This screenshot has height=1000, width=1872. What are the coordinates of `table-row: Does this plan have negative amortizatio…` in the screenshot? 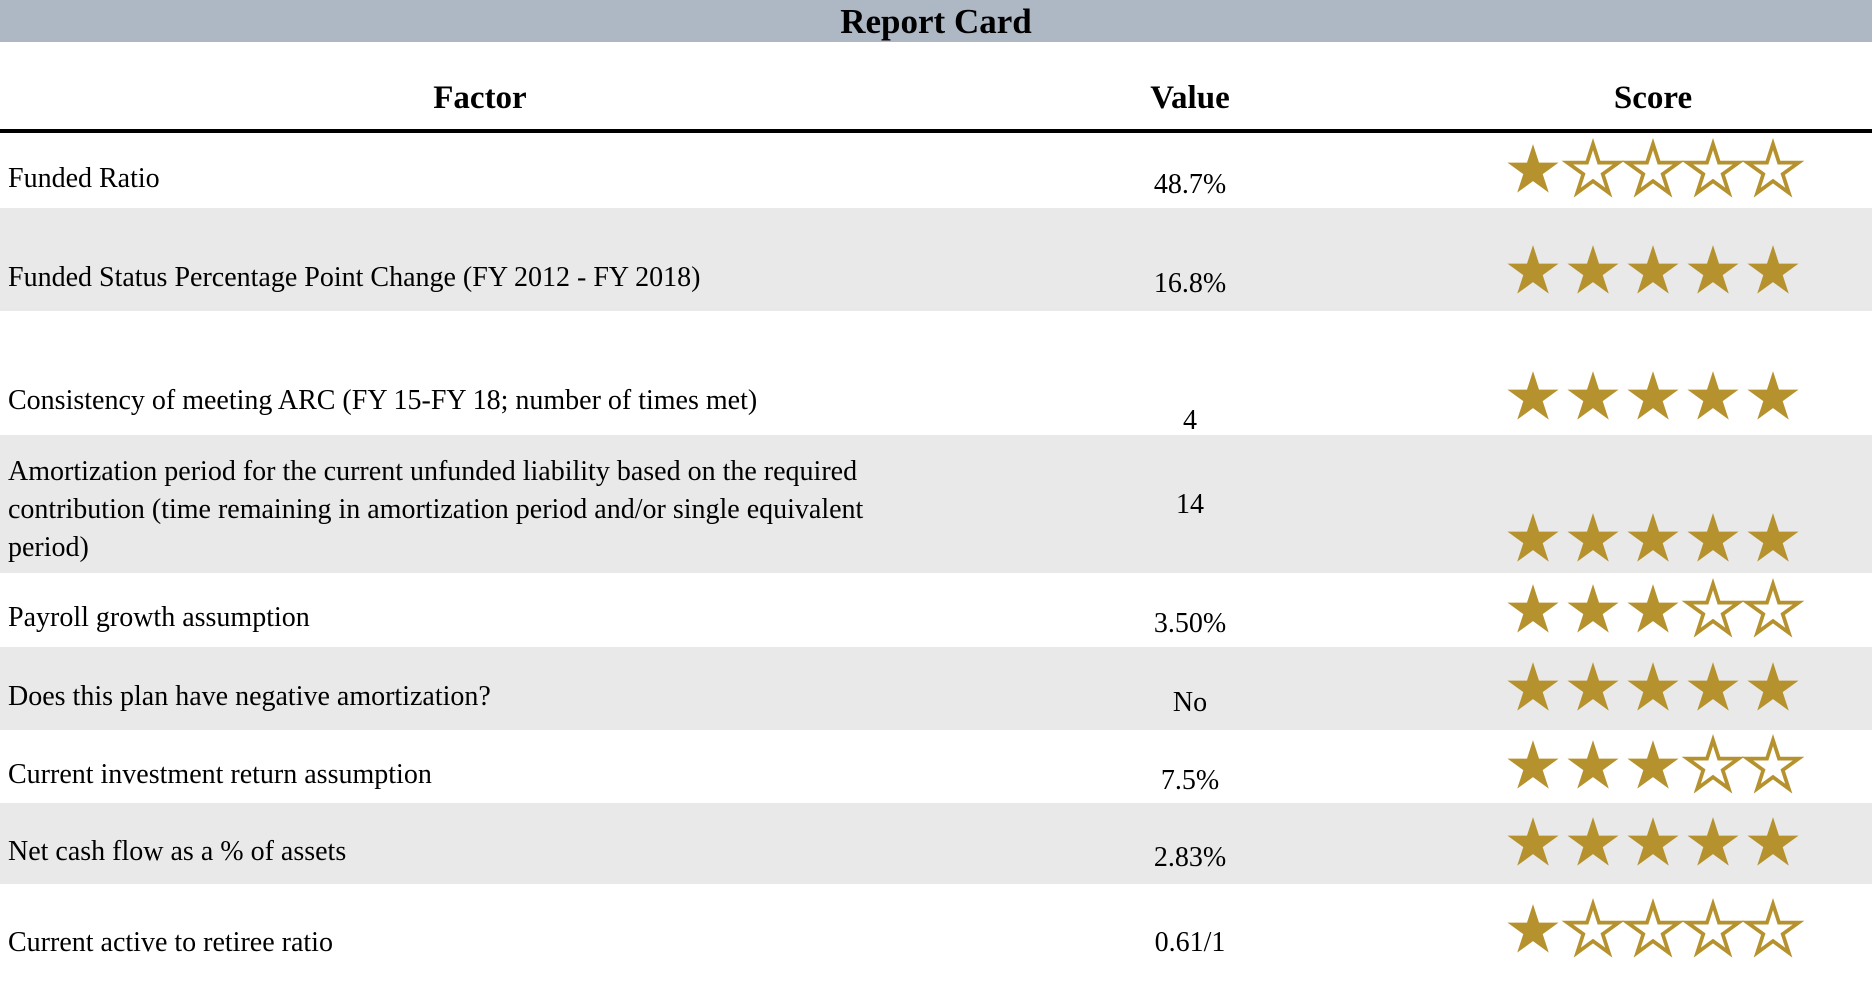 It's located at (936, 688).